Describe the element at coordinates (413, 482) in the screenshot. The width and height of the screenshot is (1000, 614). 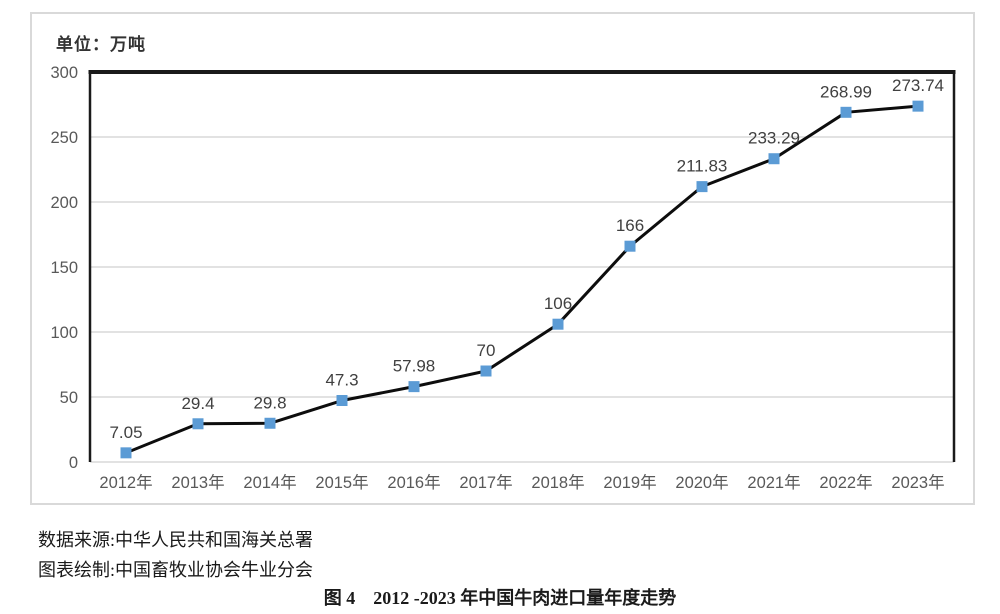
I see `x-tick-label: 2016年` at that location.